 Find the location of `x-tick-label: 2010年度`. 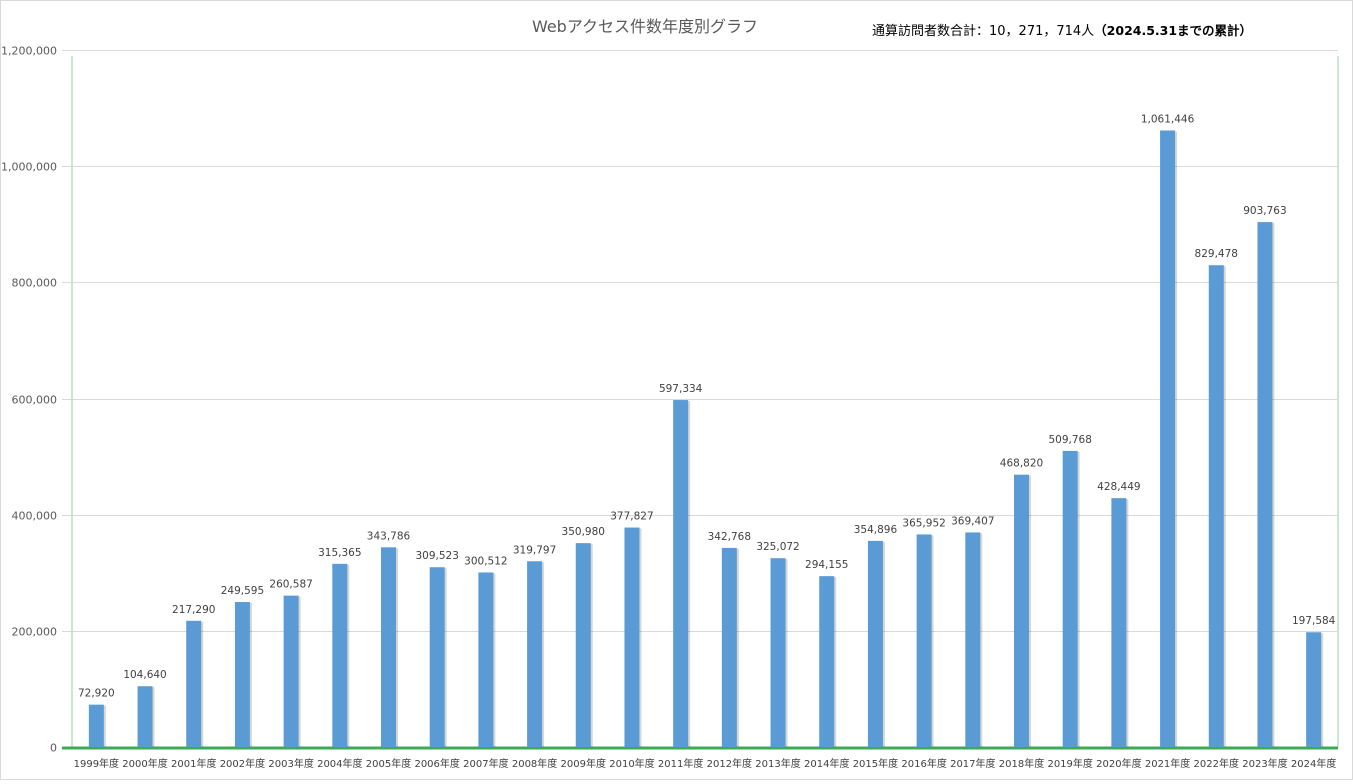

x-tick-label: 2010年度 is located at coordinates (631, 763).